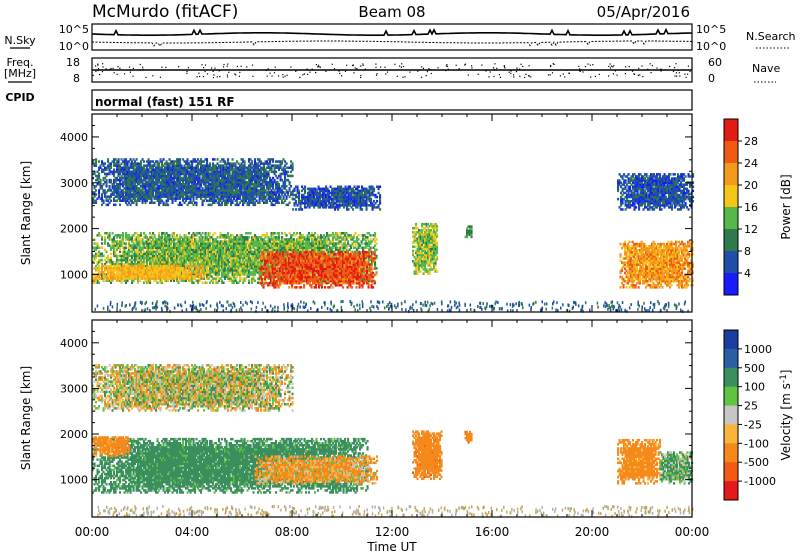  Describe the element at coordinates (711, 78) in the screenshot. I see `nave-tick-bottom: 0` at that location.